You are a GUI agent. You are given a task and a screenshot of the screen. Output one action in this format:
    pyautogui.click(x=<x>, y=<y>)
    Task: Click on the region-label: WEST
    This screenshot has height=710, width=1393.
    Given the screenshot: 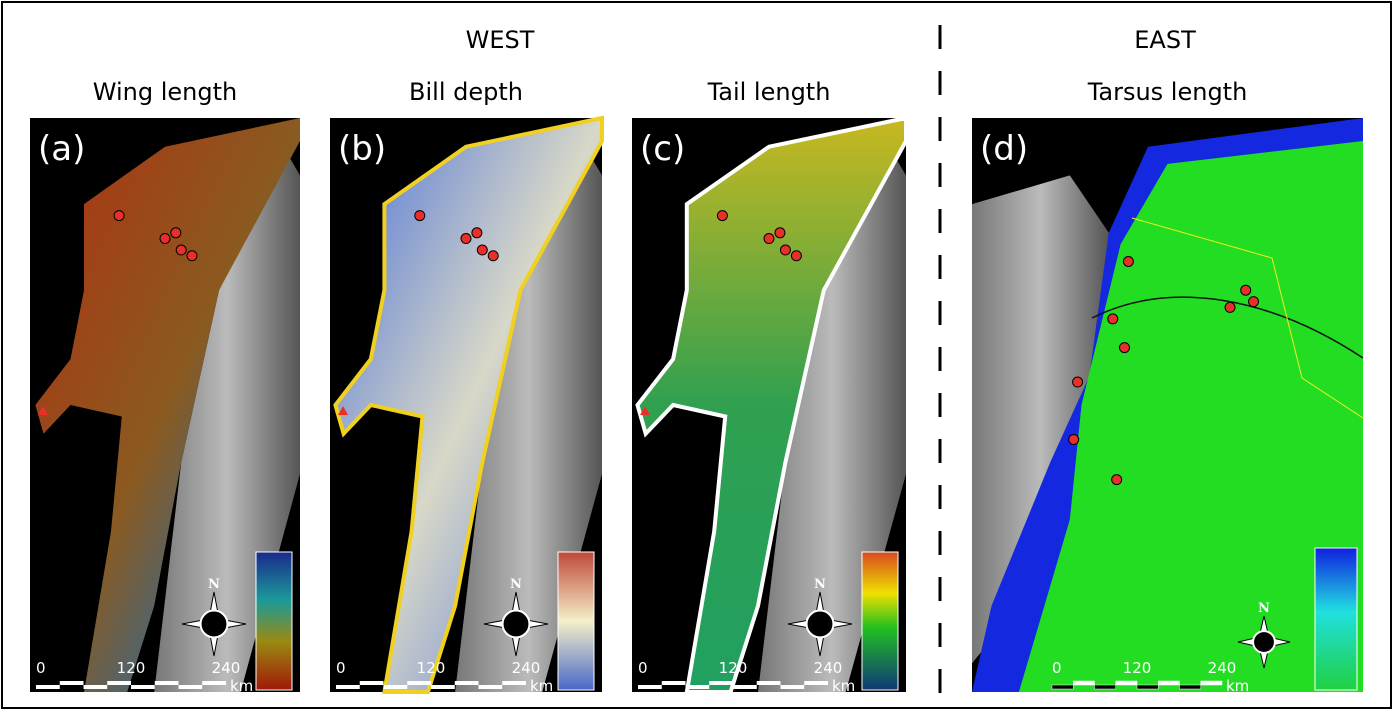 What is the action you would take?
    pyautogui.click(x=500, y=40)
    